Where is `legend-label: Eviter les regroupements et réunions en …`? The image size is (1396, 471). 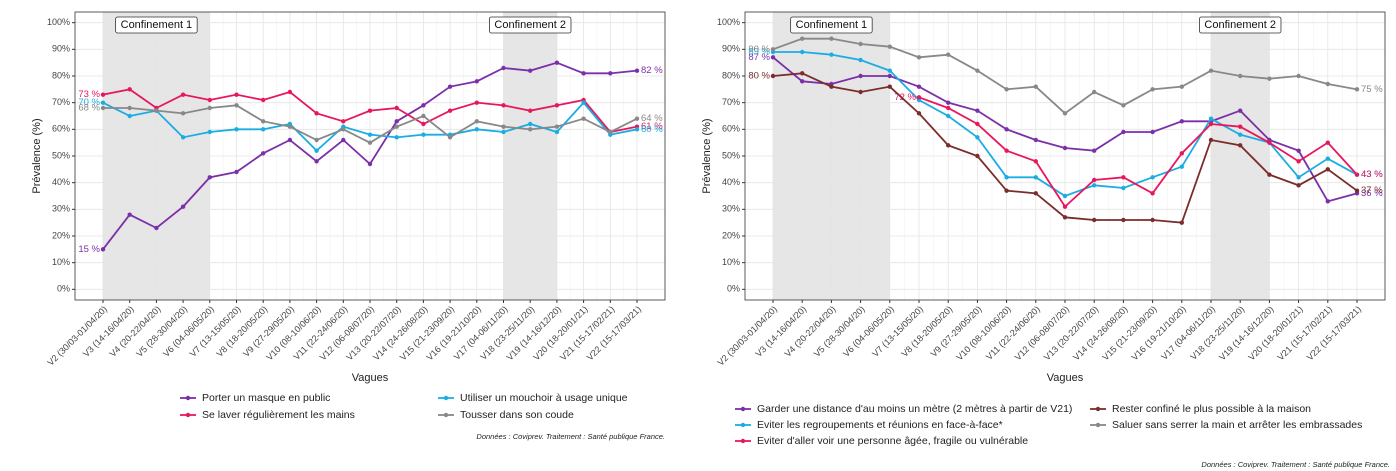 legend-label: Eviter les regroupements et réunions en … is located at coordinates (880, 425).